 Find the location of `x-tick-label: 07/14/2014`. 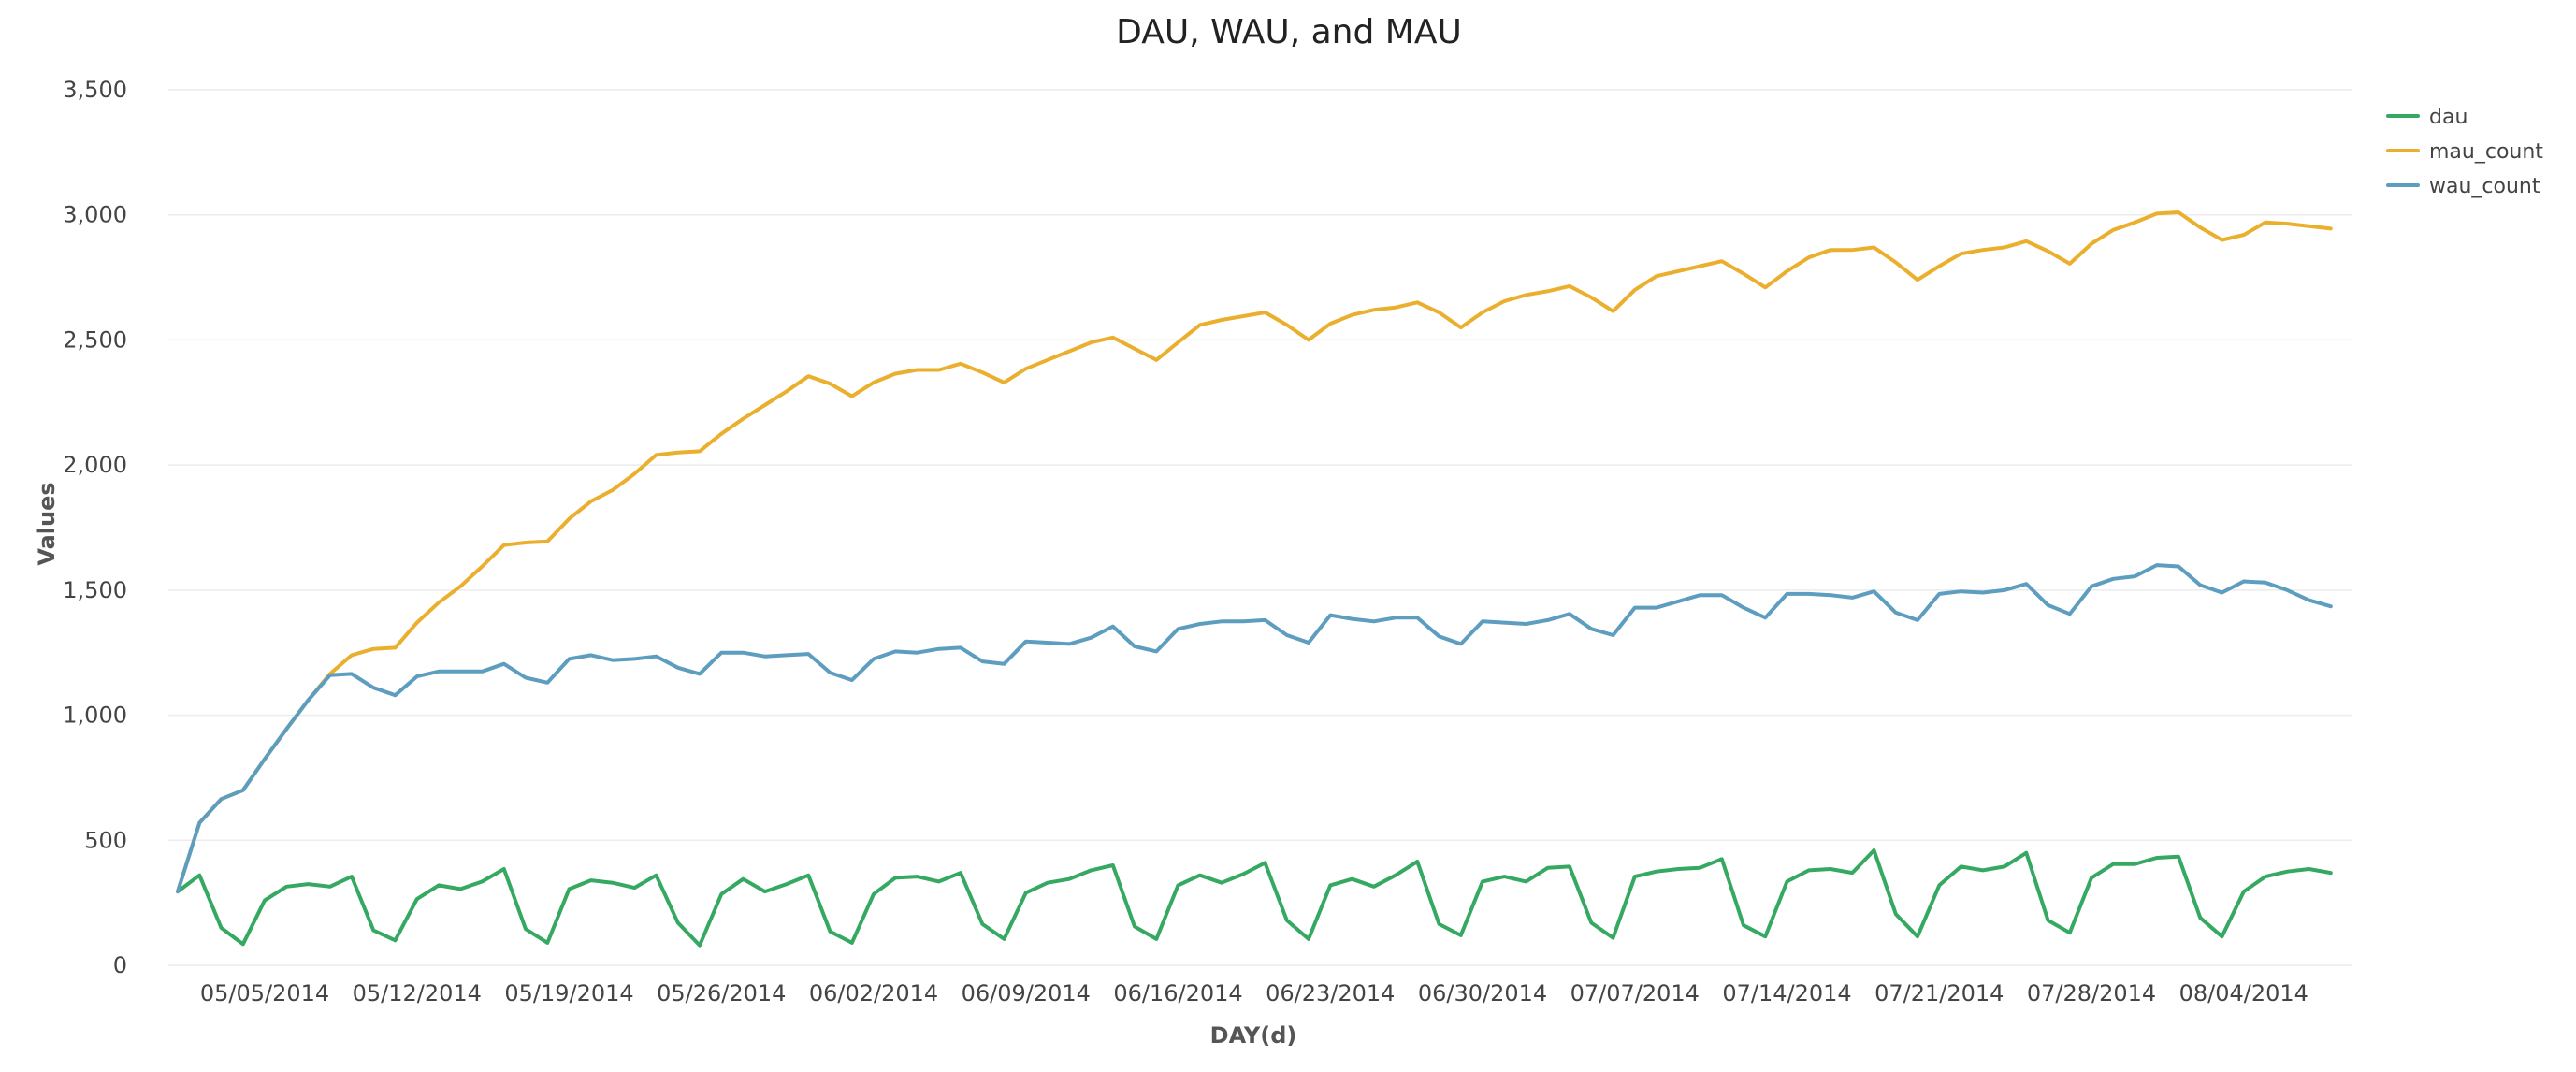

x-tick-label: 07/14/2014 is located at coordinates (1786, 993).